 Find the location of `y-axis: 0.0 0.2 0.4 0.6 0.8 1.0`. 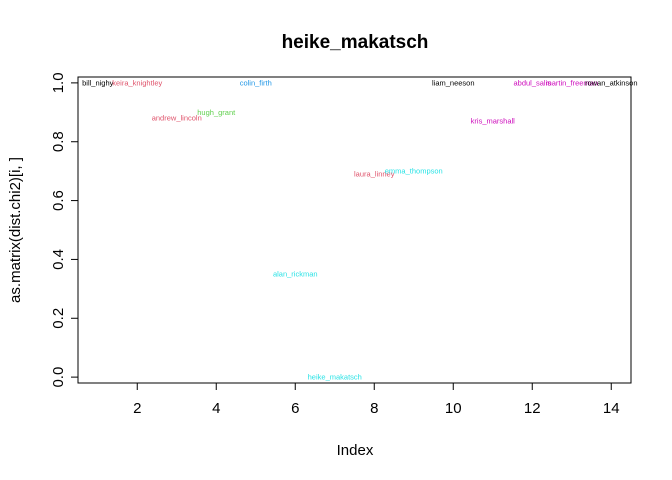

y-axis: 0.0 0.2 0.4 0.6 0.8 1.0 is located at coordinates (64, 230).